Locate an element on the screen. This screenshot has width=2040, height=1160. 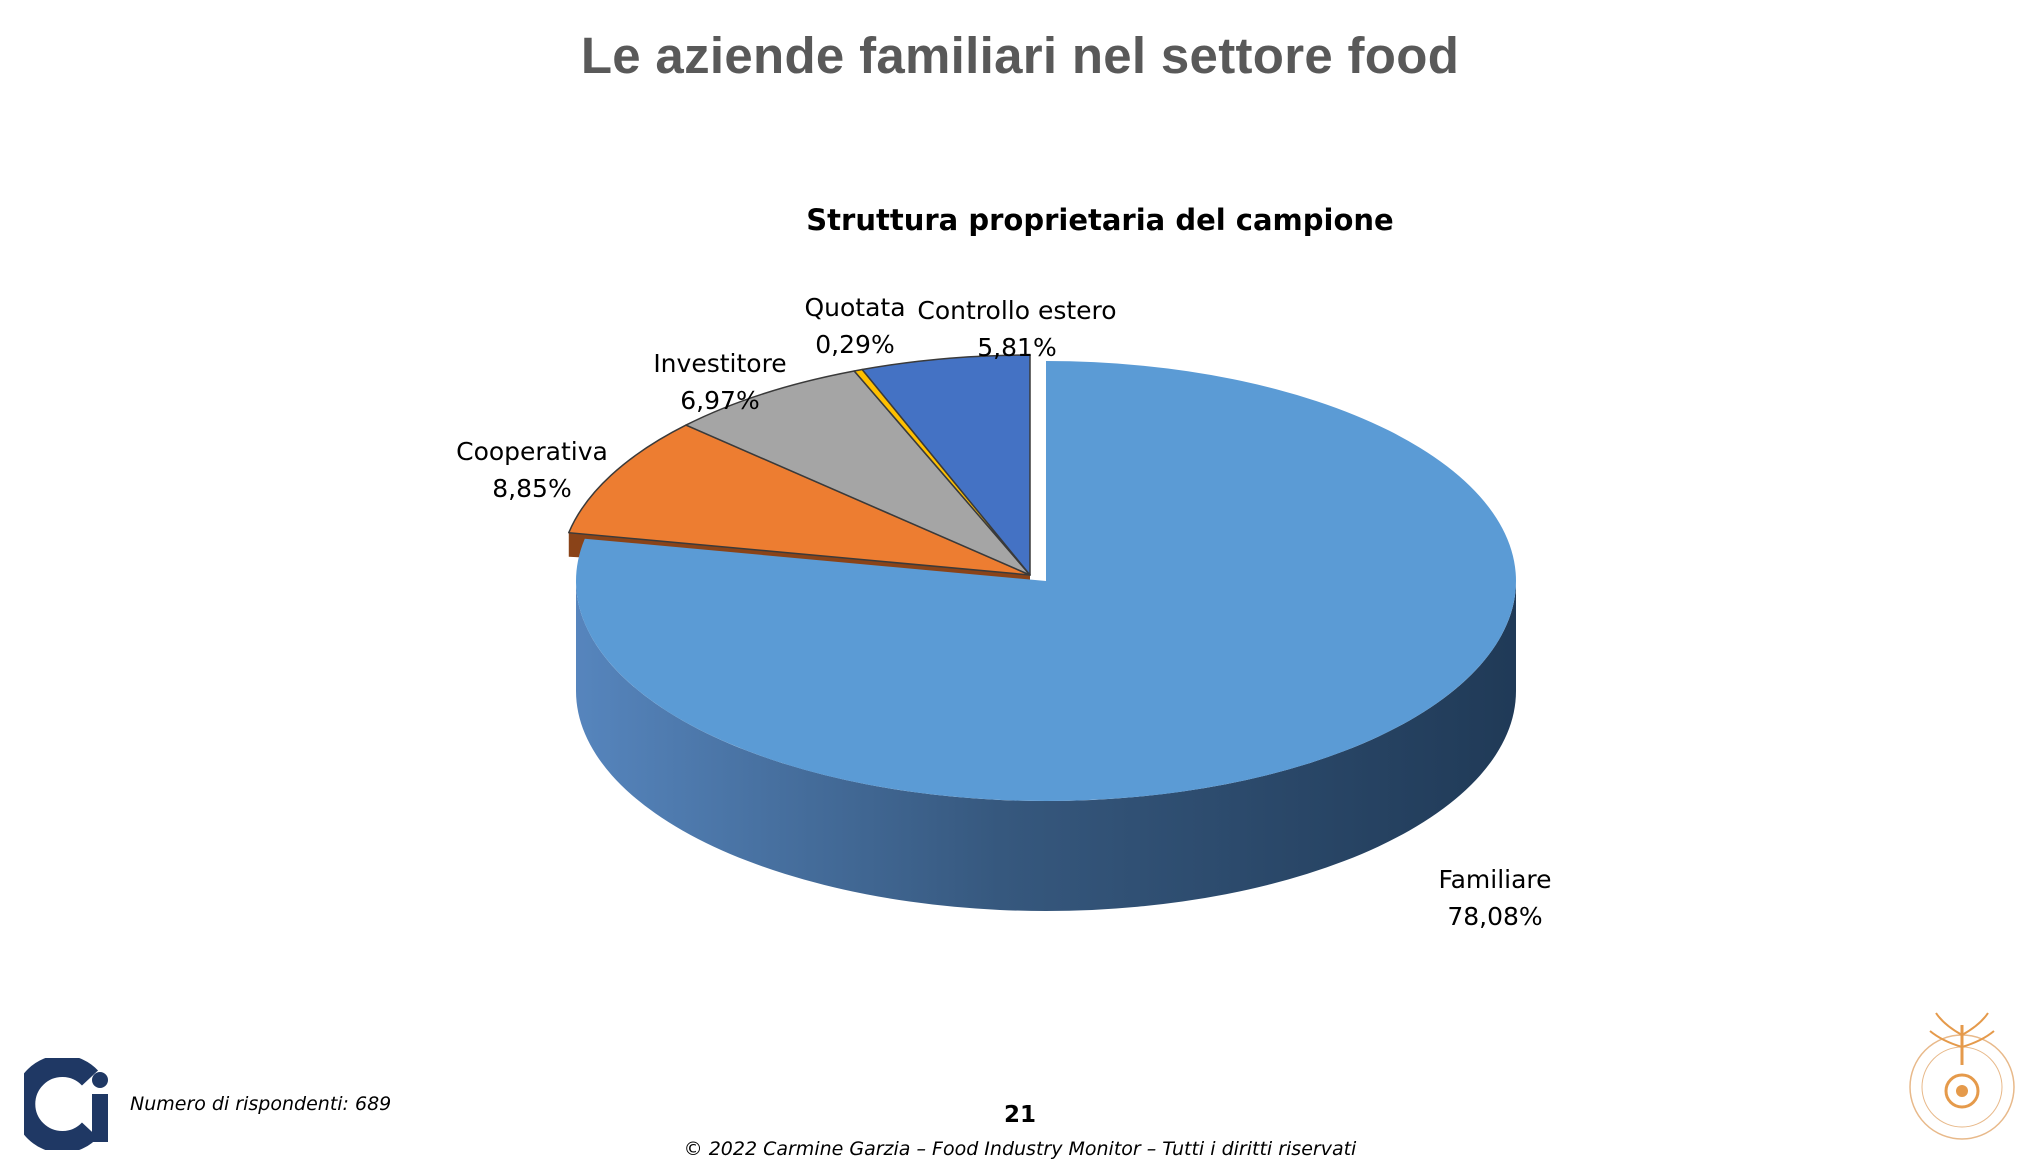
pie-label-name-controllo-estero: Controllo estero is located at coordinates (1016, 310).